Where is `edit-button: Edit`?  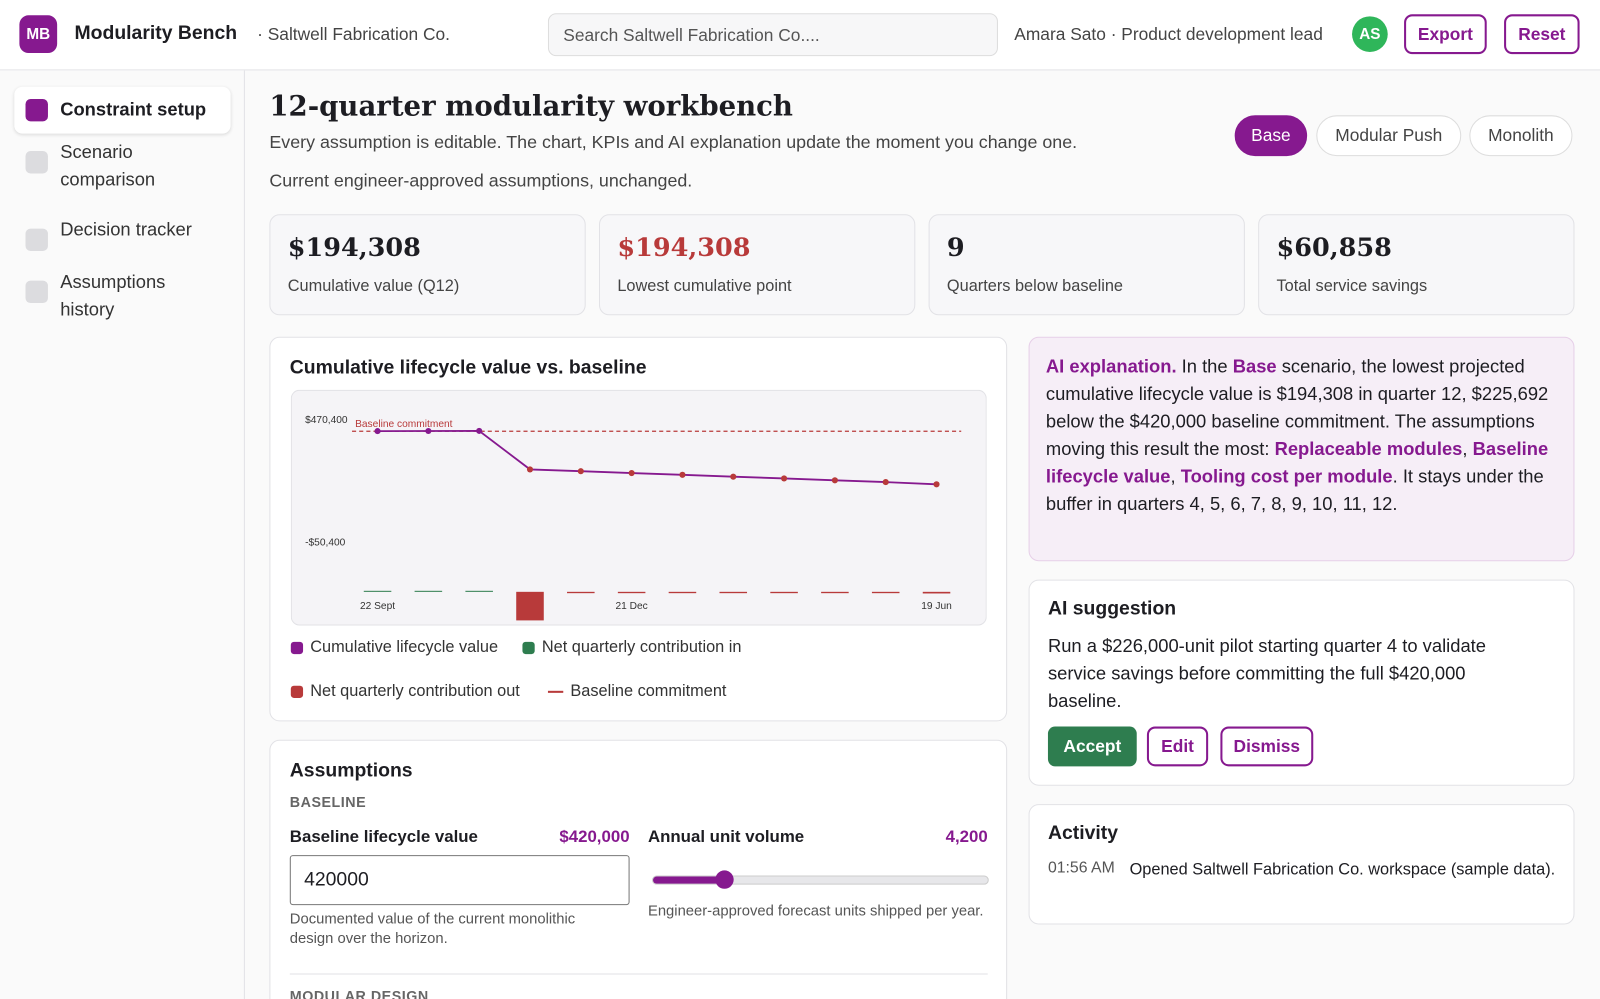 edit-button: Edit is located at coordinates (1177, 746).